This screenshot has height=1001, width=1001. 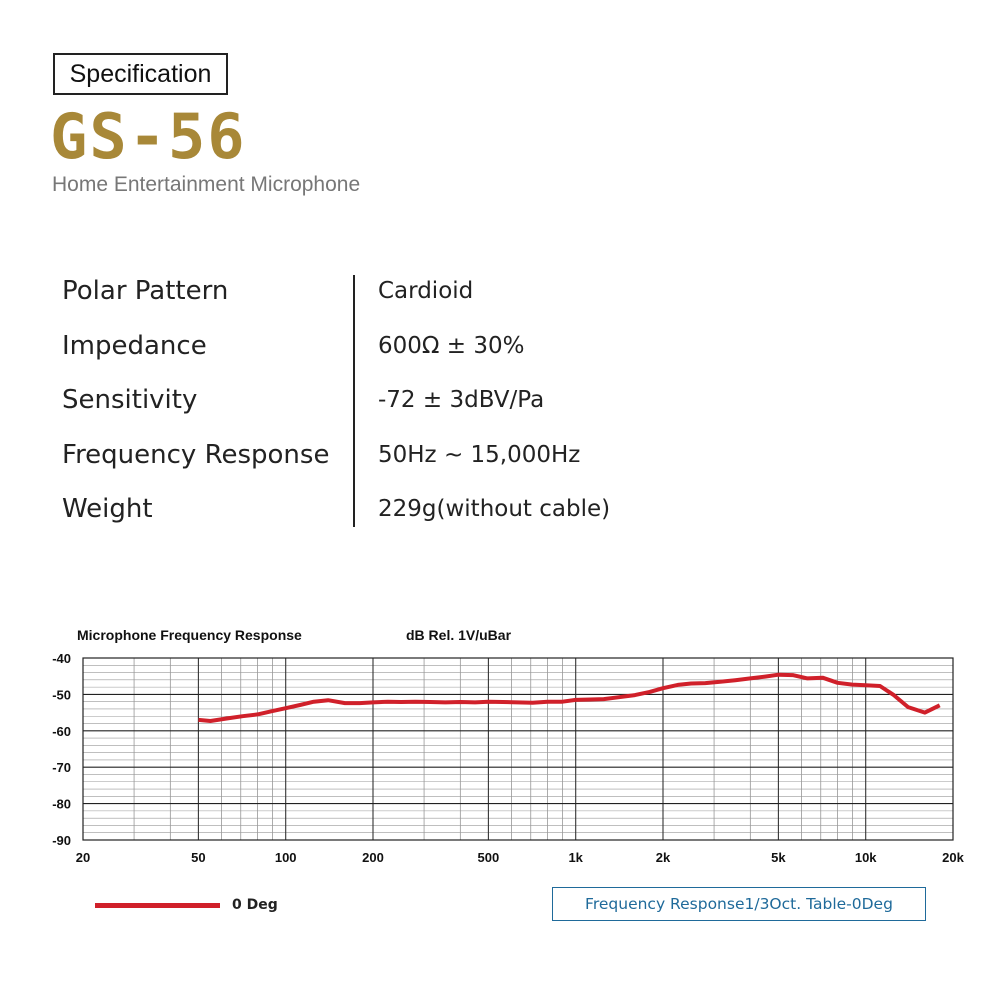 I want to click on x-tick-label: 20k, so click(x=953, y=857).